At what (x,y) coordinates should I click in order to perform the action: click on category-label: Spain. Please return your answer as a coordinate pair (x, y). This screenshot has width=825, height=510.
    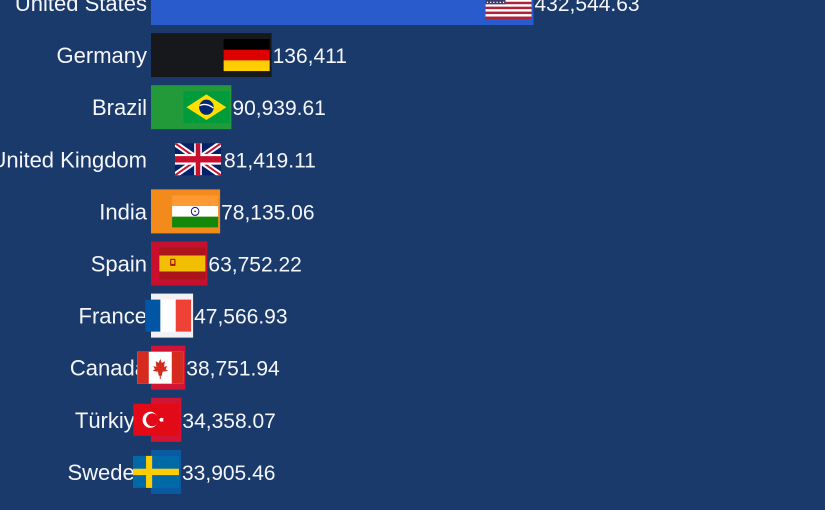
    Looking at the image, I should click on (119, 264).